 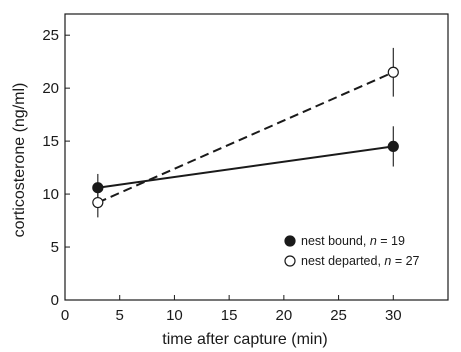 I want to click on x-tick-label: 20, so click(x=284, y=315).